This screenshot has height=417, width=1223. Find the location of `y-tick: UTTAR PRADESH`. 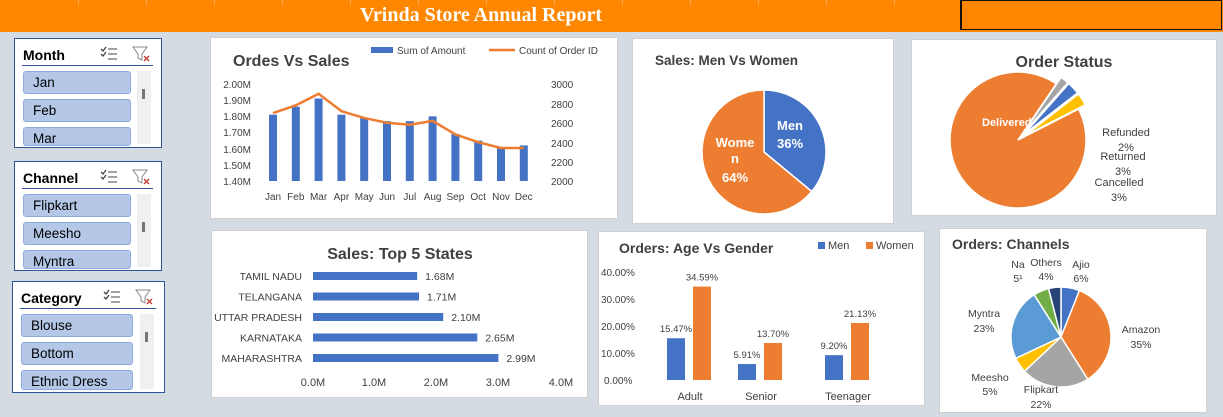

y-tick: UTTAR PRADESH is located at coordinates (258, 318).